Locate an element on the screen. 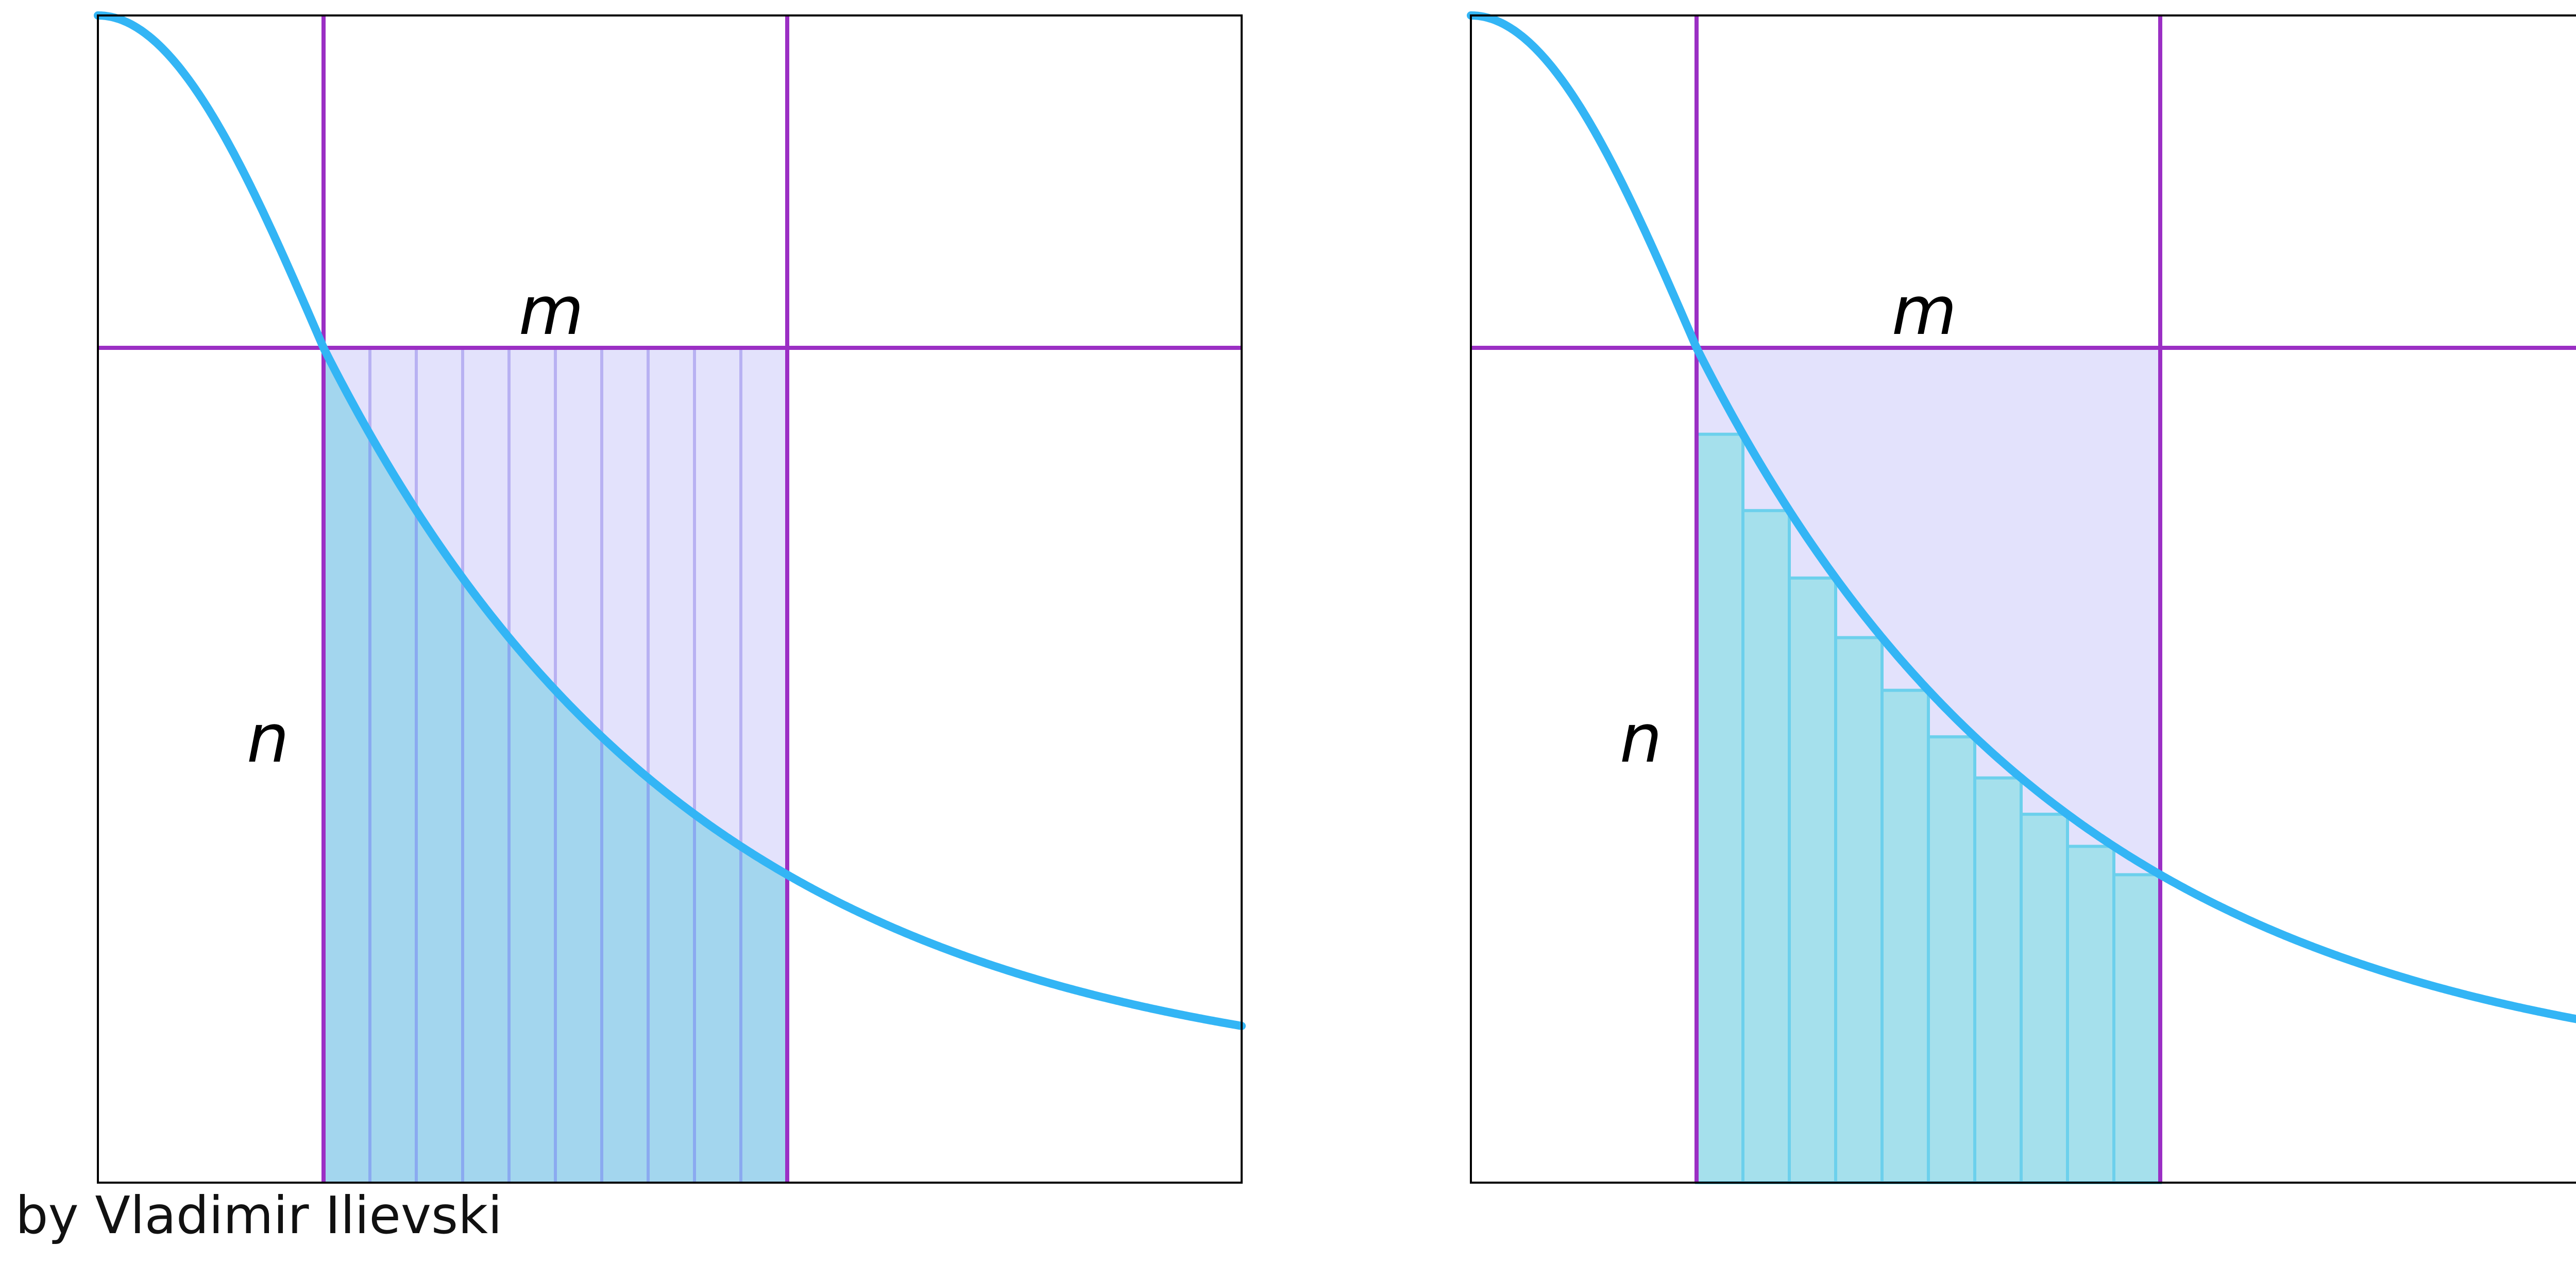 This screenshot has width=2576, height=1262. author-credit: by Vladimir Ilievski is located at coordinates (258, 1215).